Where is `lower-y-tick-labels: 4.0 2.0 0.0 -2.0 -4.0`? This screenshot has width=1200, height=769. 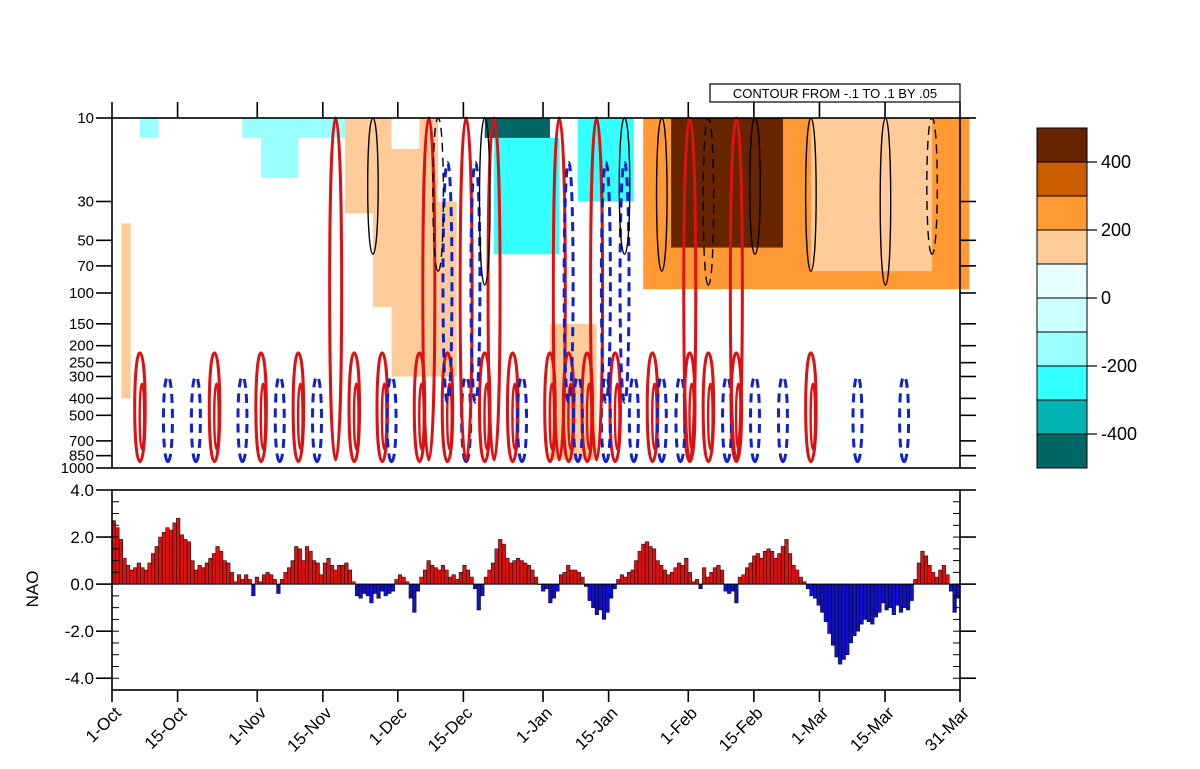
lower-y-tick-labels: 4.0 2.0 0.0 -2.0 -4.0 is located at coordinates (79, 584).